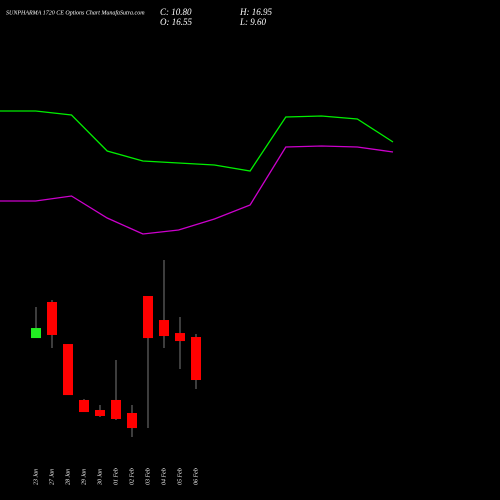 The image size is (500, 500). I want to click on x-tick-label: 06 Feb, so click(196, 476).